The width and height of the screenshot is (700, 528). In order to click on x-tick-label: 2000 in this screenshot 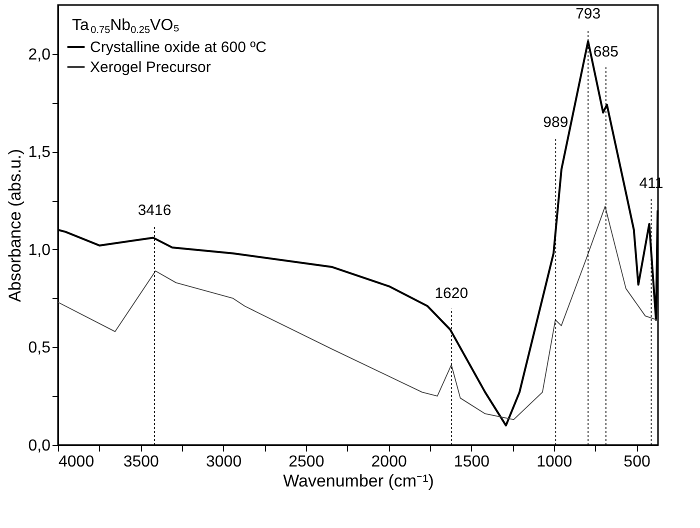, I will do `click(389, 462)`.